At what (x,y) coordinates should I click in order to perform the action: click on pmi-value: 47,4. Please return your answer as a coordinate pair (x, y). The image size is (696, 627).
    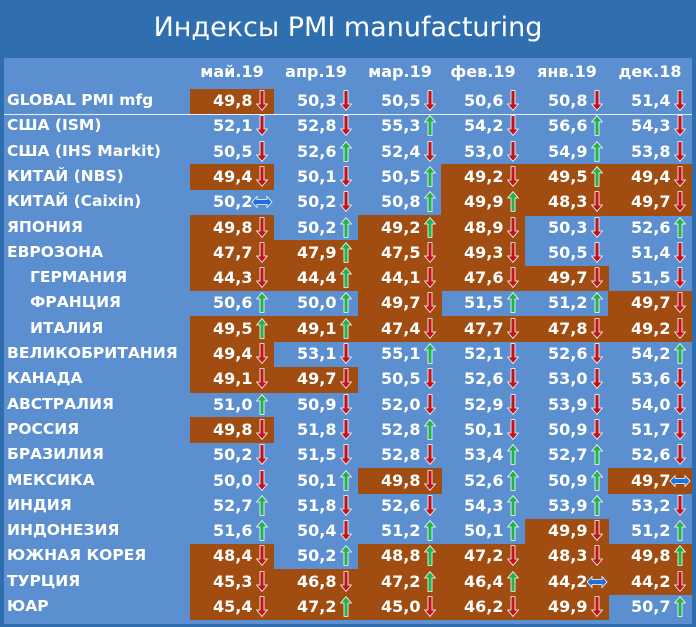
    Looking at the image, I should click on (401, 328).